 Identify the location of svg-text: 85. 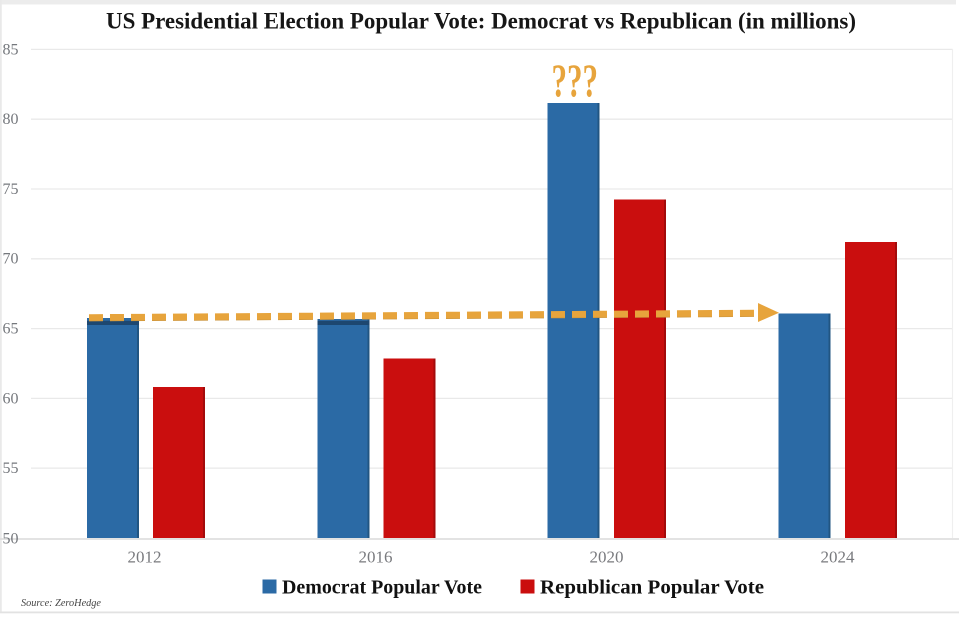
(11, 49).